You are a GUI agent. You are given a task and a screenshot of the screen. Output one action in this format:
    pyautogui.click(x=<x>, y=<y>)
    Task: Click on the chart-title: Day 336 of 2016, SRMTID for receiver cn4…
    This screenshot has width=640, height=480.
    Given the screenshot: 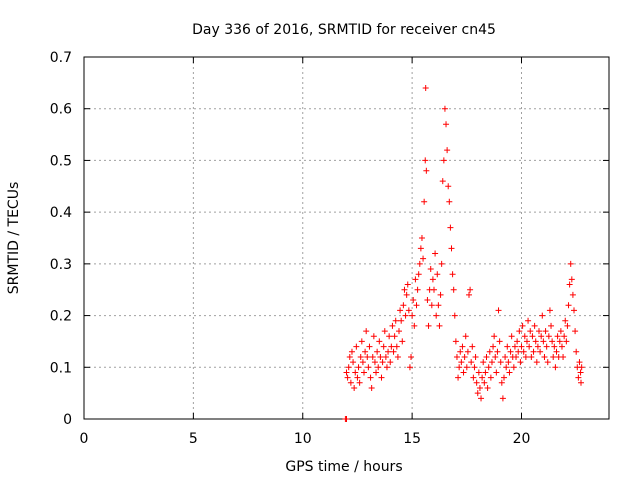 What is the action you would take?
    pyautogui.click(x=344, y=30)
    